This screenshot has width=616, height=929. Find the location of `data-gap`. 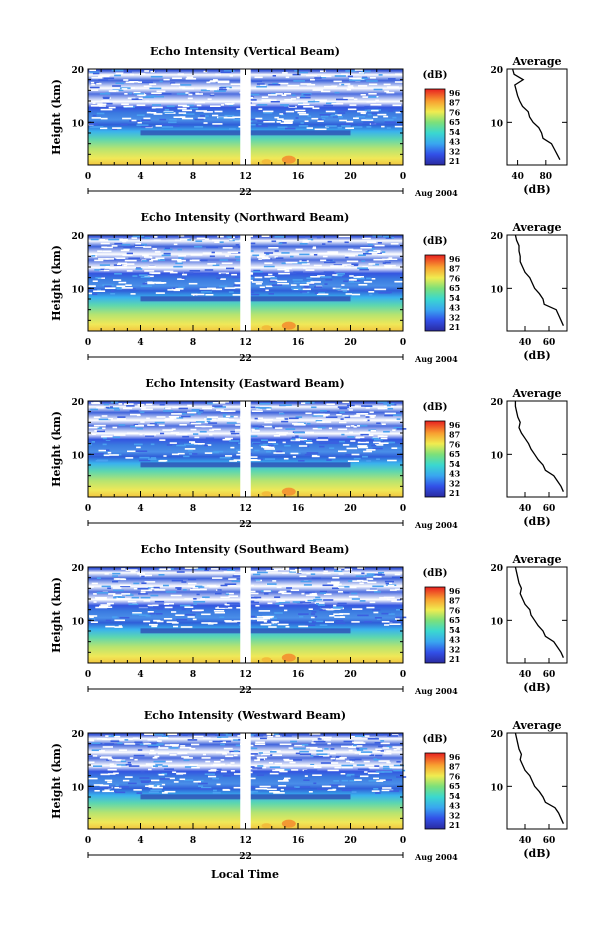

data-gap is located at coordinates (245, 283).